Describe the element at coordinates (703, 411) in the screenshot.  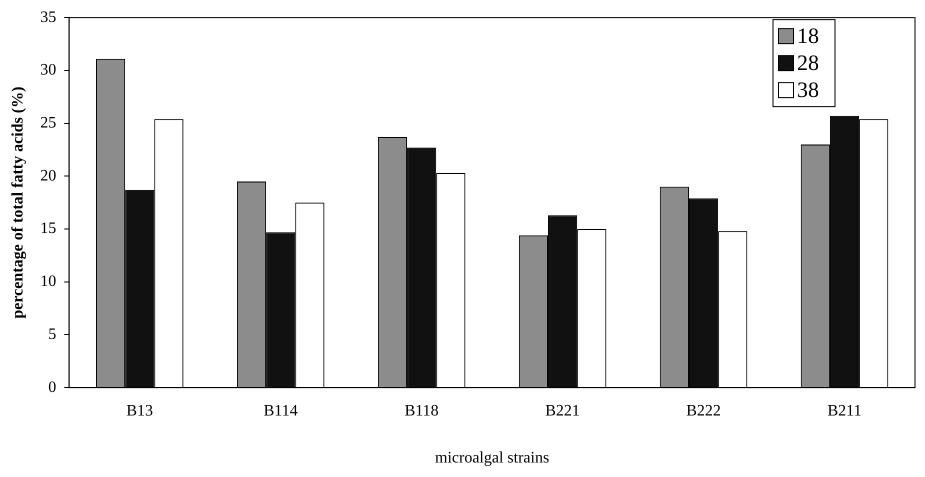
I see `x-tick-label: B222` at that location.